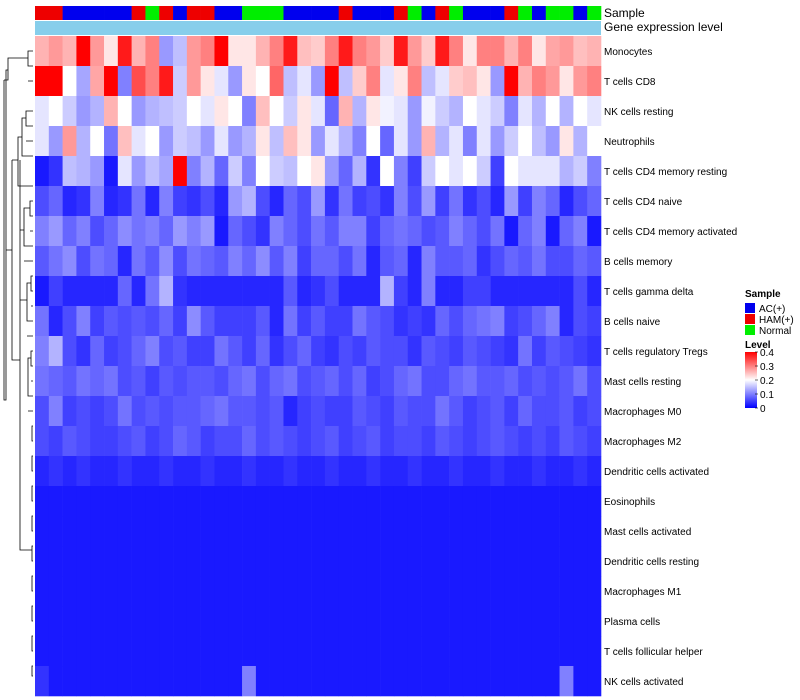 Image resolution: width=800 pixels, height=700 pixels. I want to click on row-label: T cells regulatory Tregs, so click(656, 352).